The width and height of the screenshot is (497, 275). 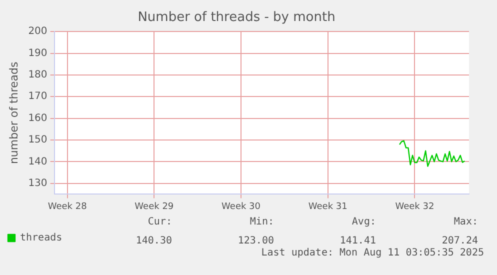 I want to click on text: 140.30, so click(x=154, y=241).